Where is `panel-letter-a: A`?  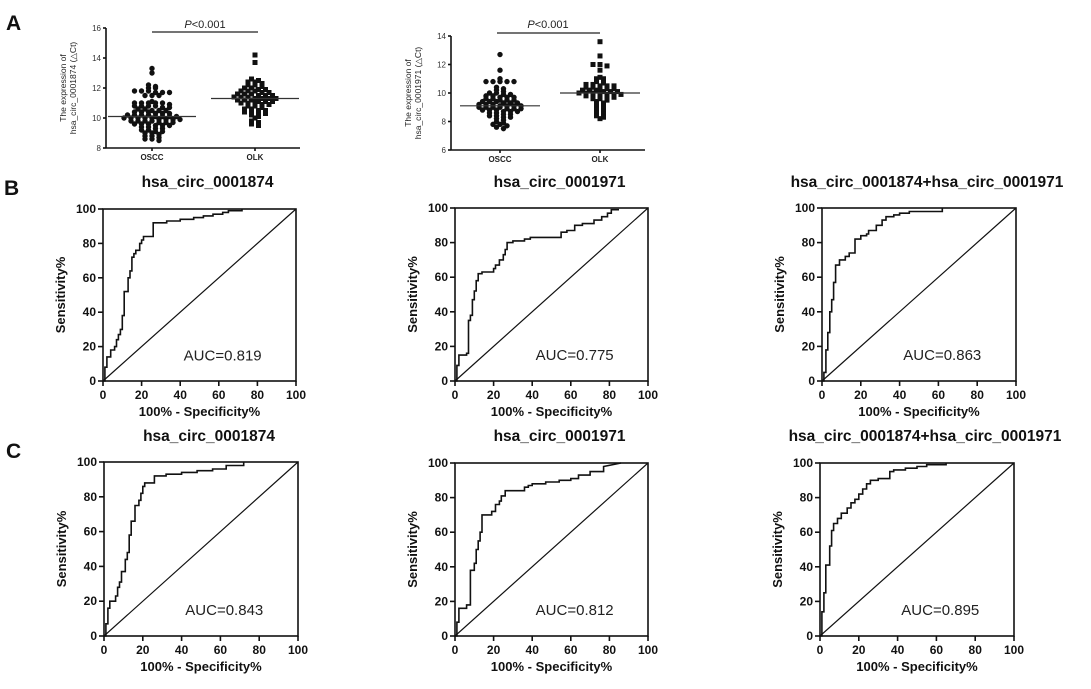 panel-letter-a: A is located at coordinates (13, 23).